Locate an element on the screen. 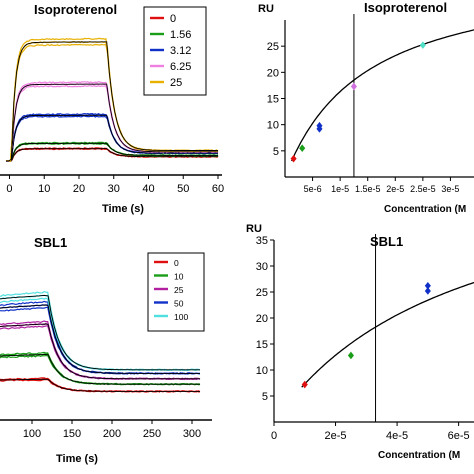 The height and width of the screenshot is (474, 474). legend-label: 50 is located at coordinates (179, 304).